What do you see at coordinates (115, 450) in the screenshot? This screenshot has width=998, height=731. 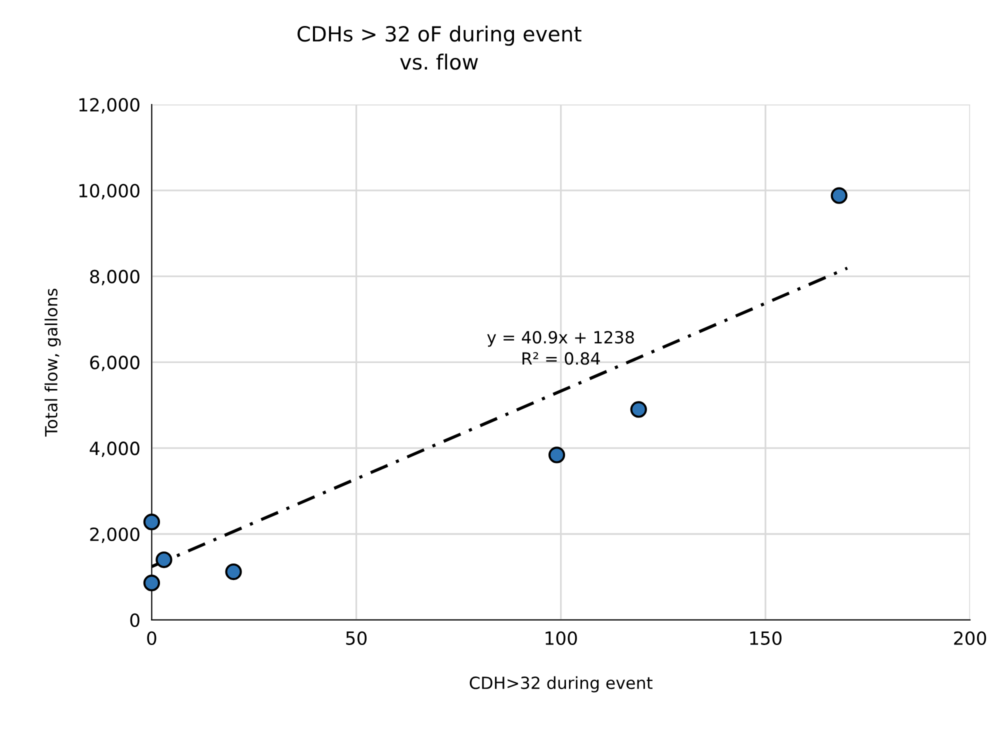 I see `y-tick-label: 4,000` at bounding box center [115, 450].